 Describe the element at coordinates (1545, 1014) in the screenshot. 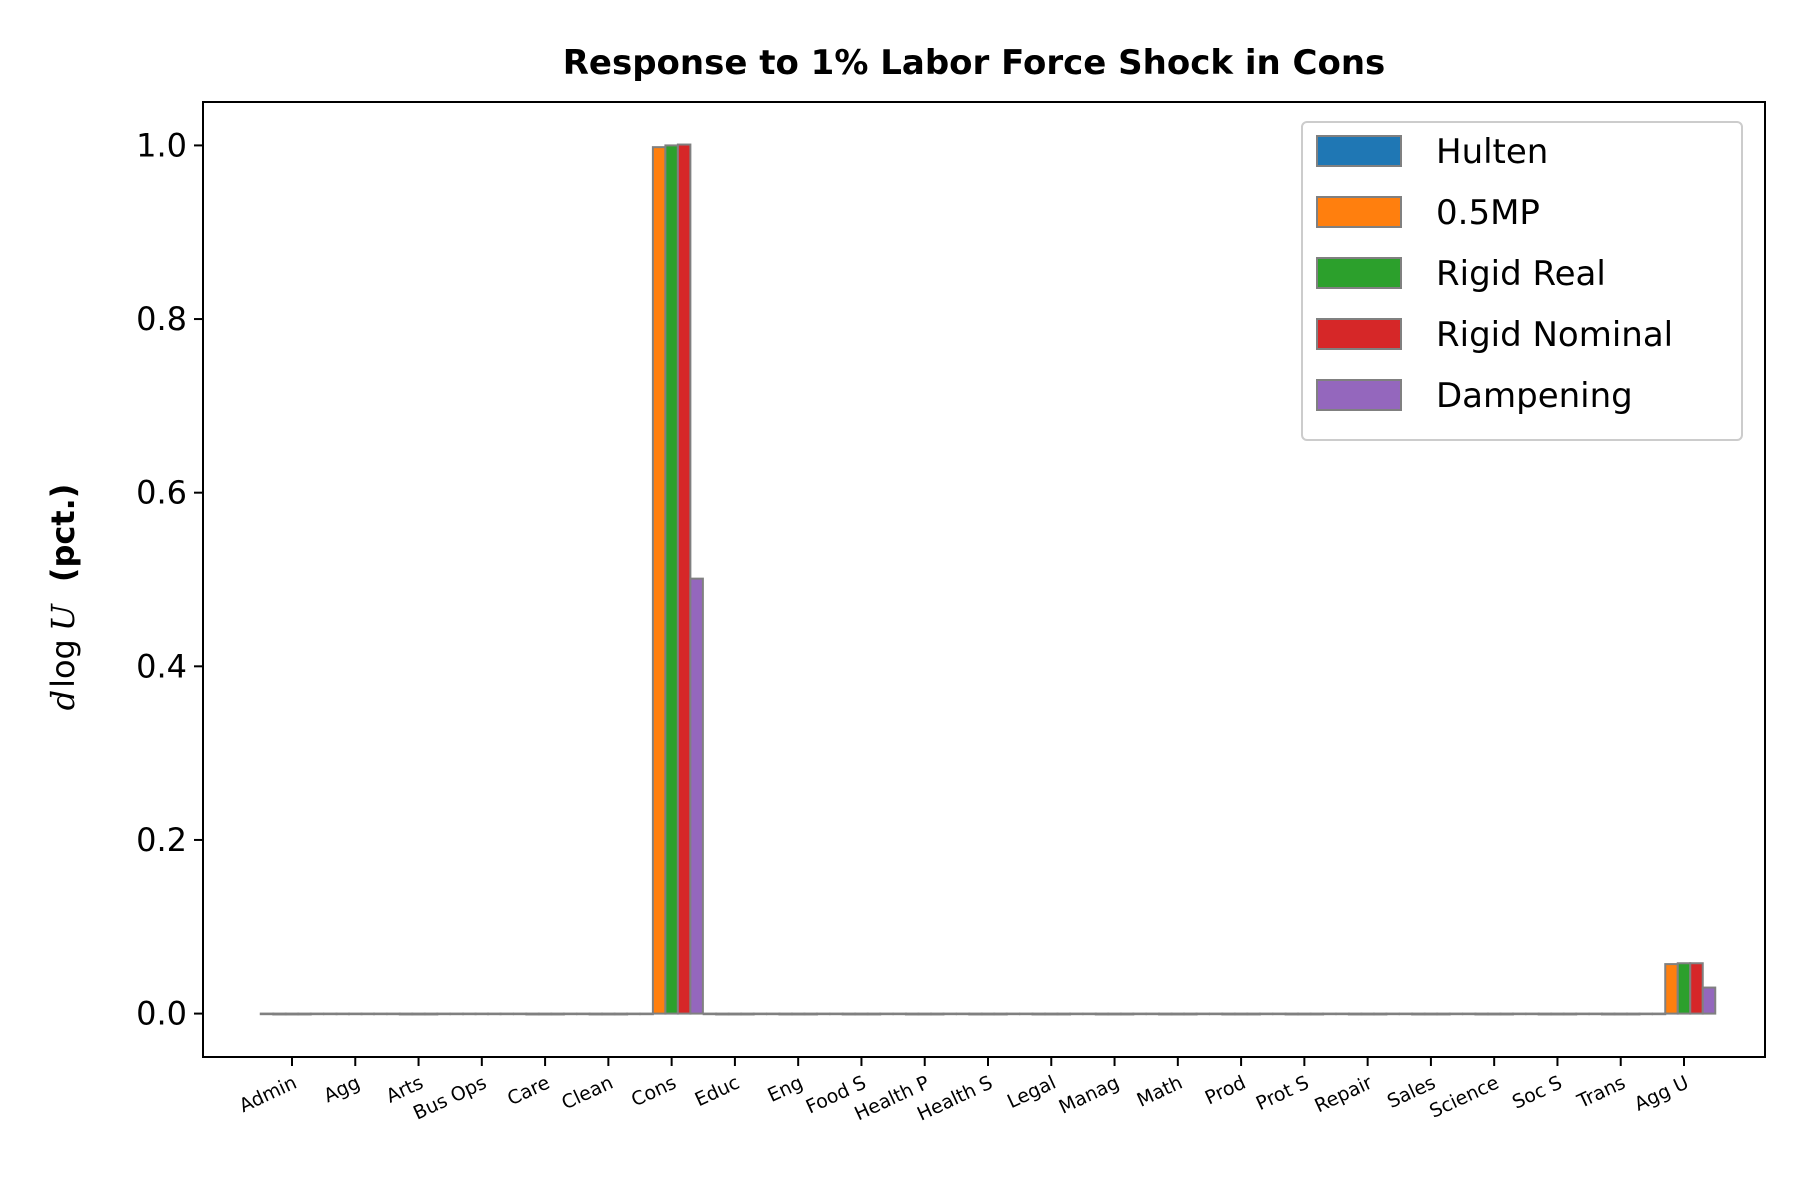

I see `bar-0-5mp-soc-s` at that location.